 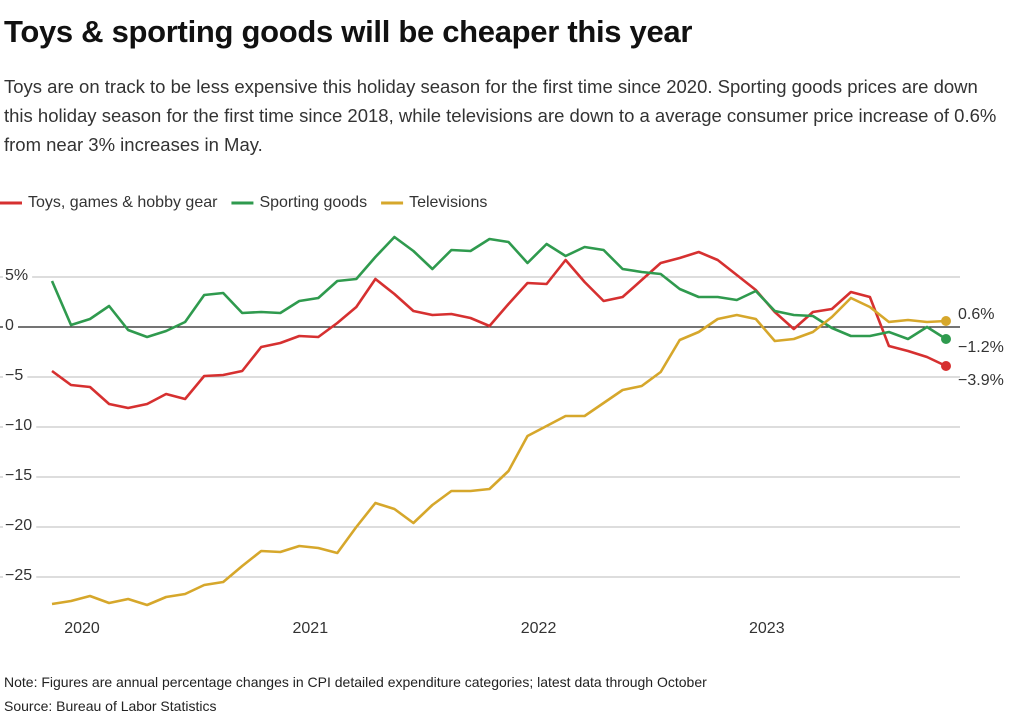 I want to click on x-tick-label: 2020, so click(x=82, y=628).